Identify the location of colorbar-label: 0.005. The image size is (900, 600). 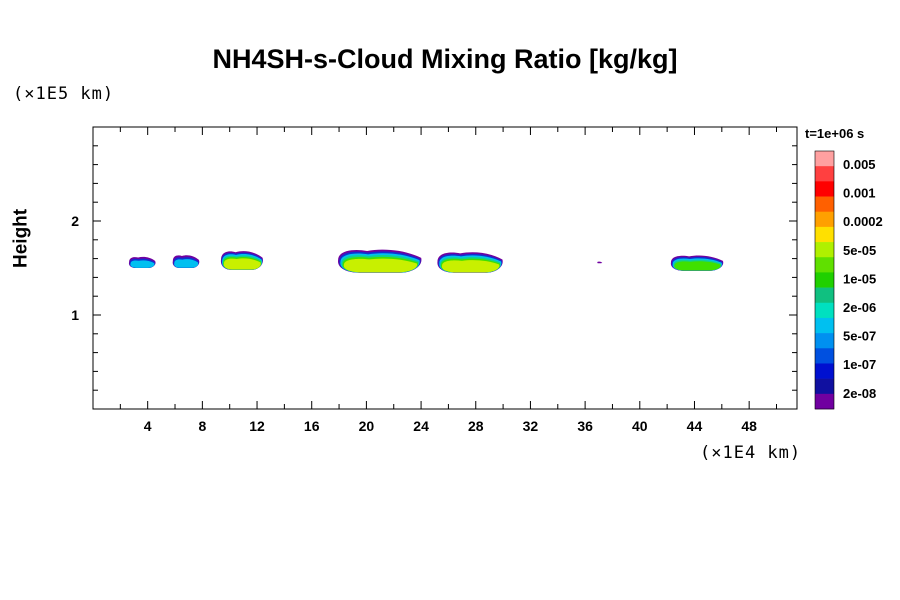
(859, 164).